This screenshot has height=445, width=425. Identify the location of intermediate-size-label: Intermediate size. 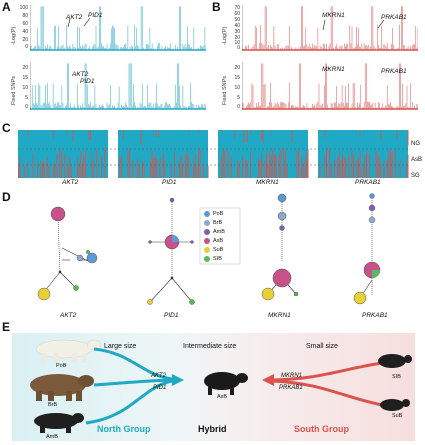
(210, 346).